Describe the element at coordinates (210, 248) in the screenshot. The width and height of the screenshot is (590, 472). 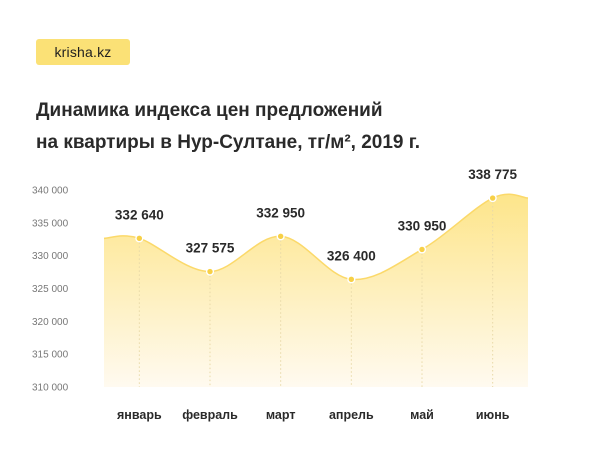
I see `data-label: 327 575` at that location.